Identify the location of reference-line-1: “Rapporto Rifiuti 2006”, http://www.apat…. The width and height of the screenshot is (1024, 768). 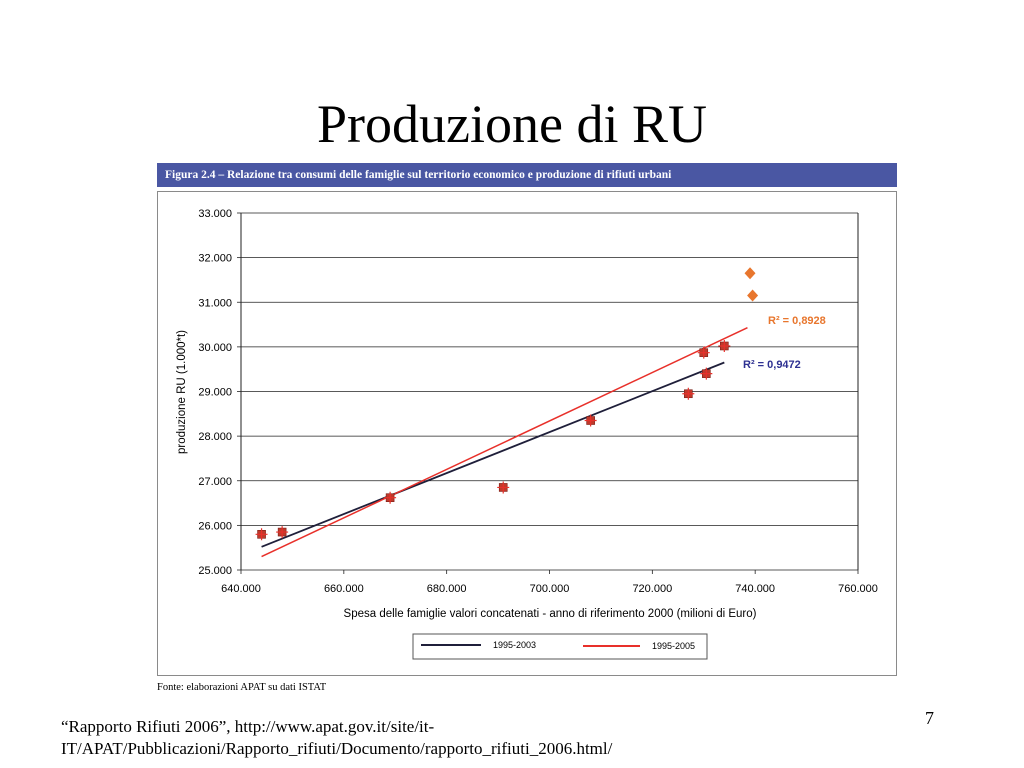
(248, 726).